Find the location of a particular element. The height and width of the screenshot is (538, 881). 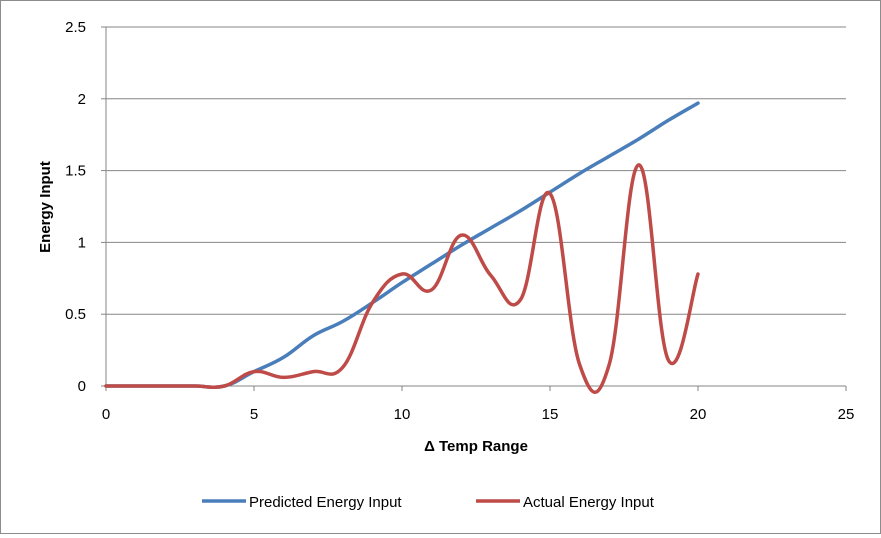

x-axis-label: Δ Temp Range is located at coordinates (476, 446).